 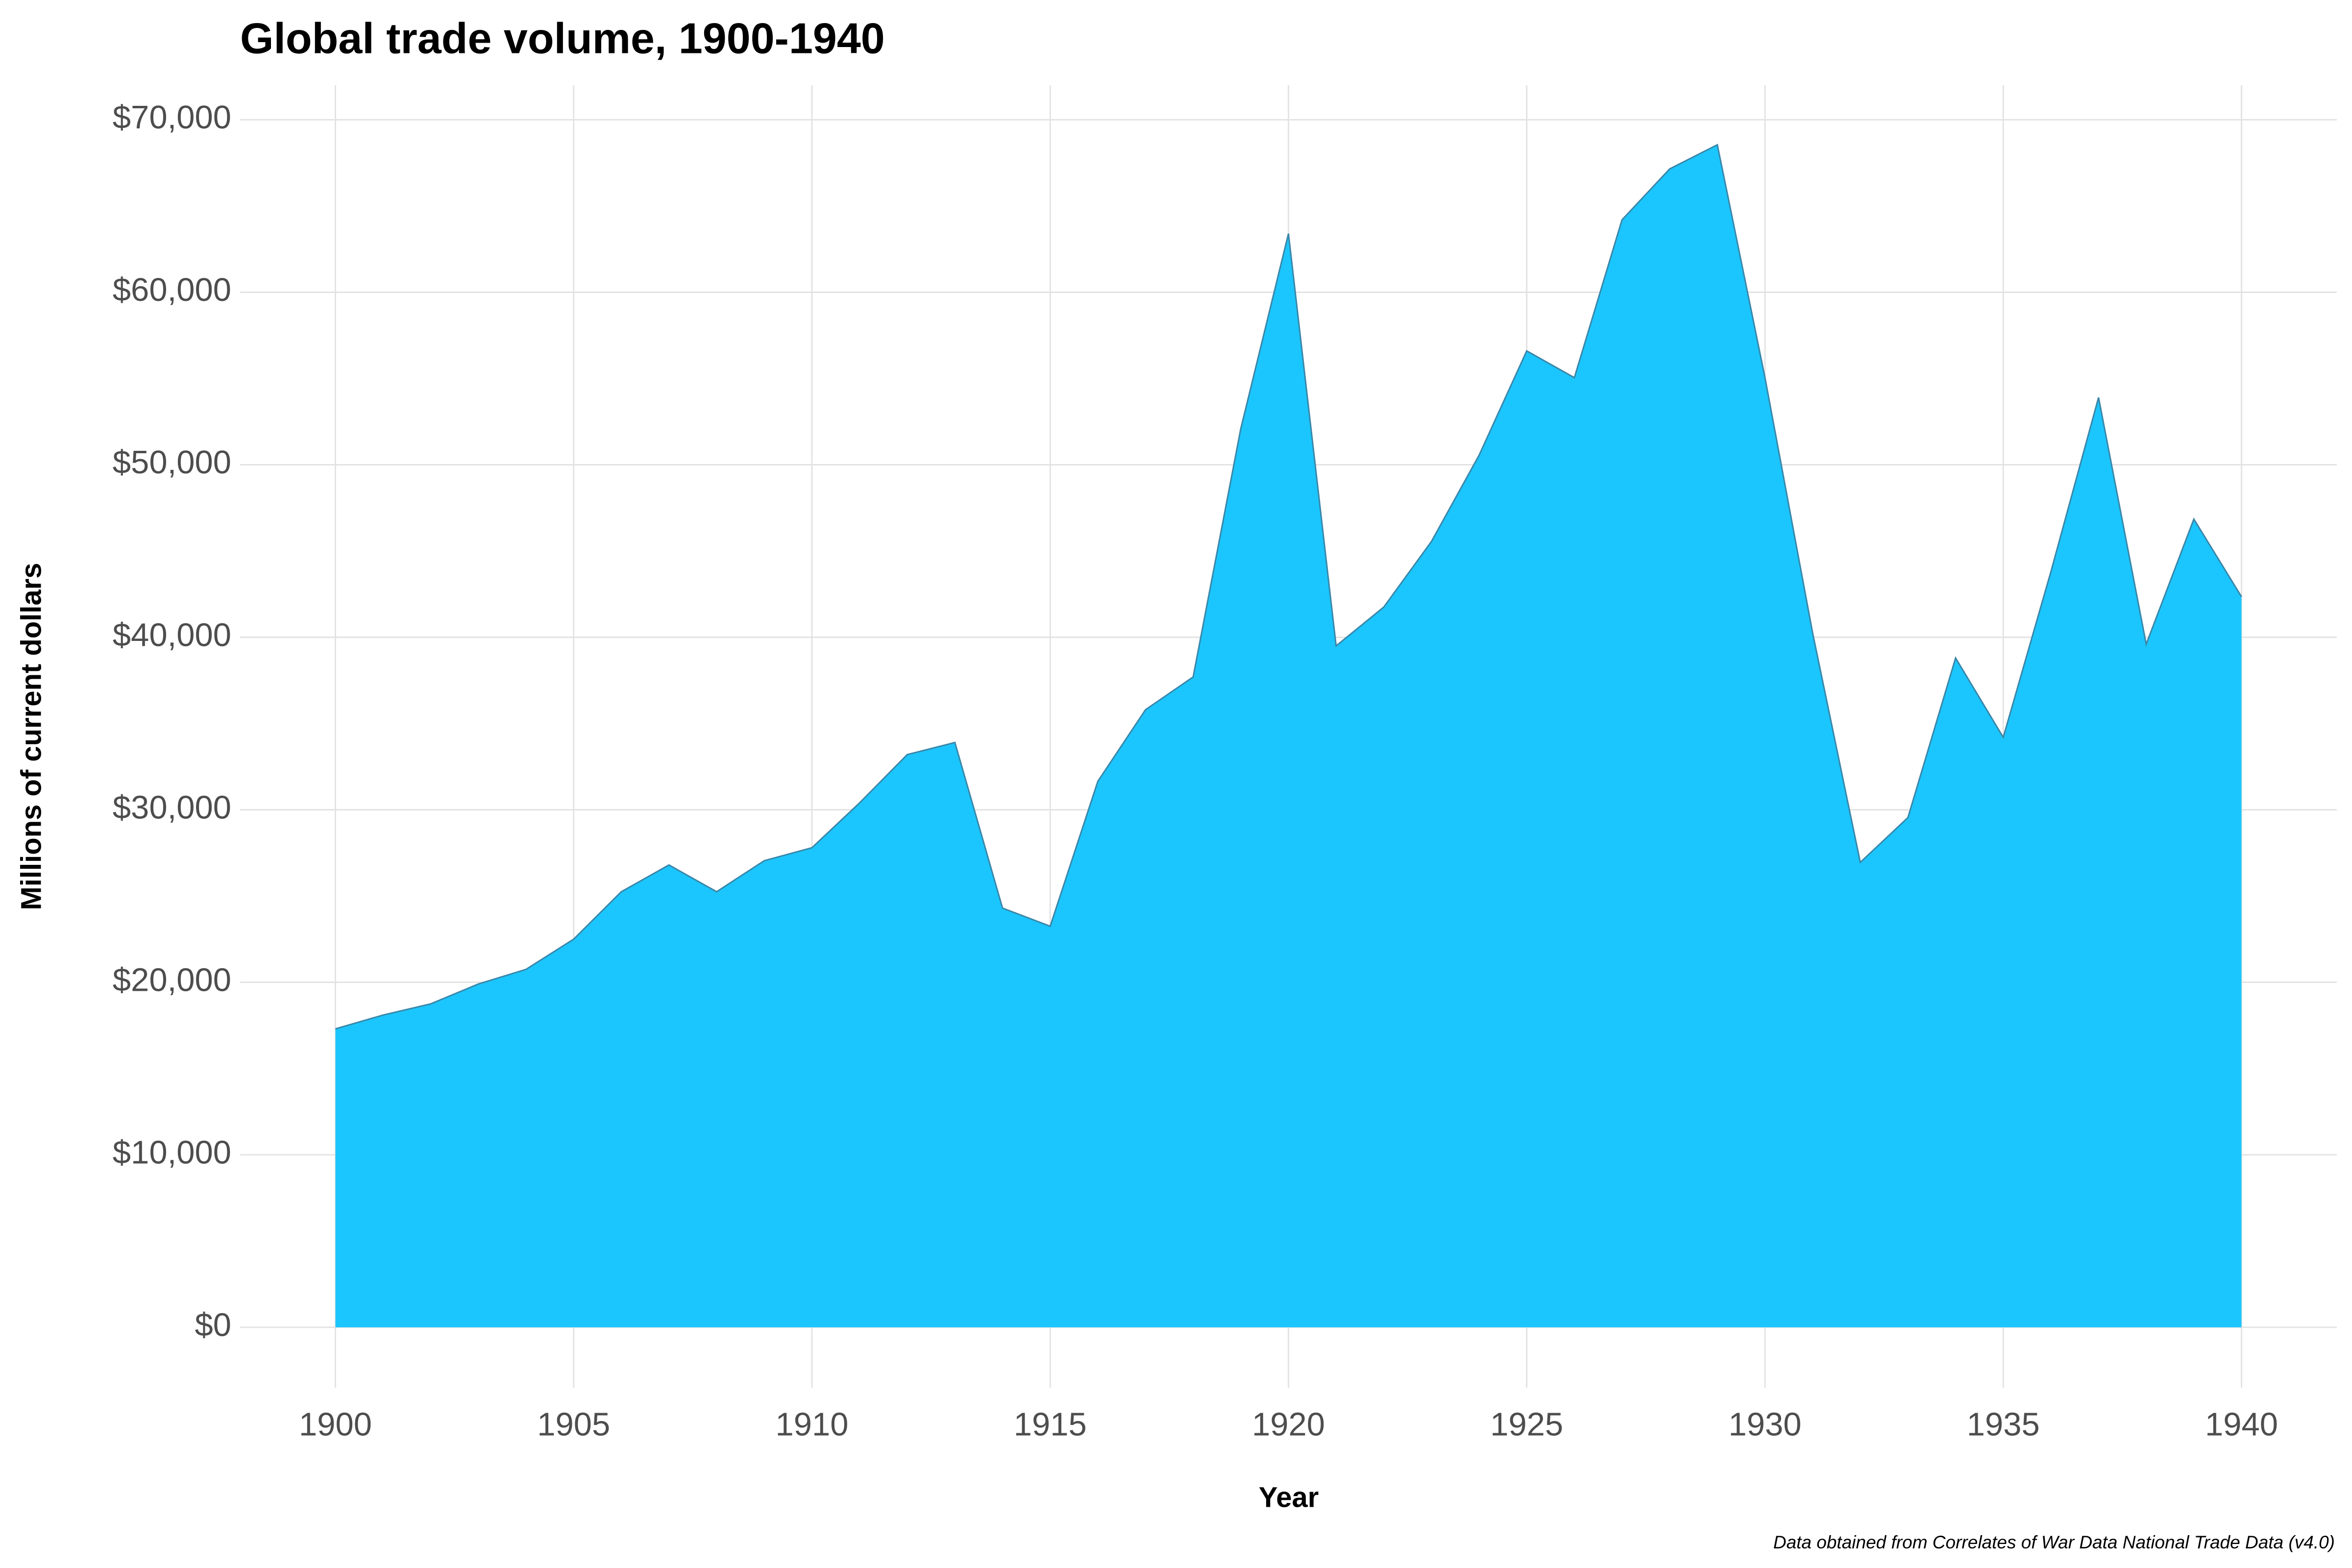 What do you see at coordinates (172, 807) in the screenshot?
I see `y-tick-label: $30,000` at bounding box center [172, 807].